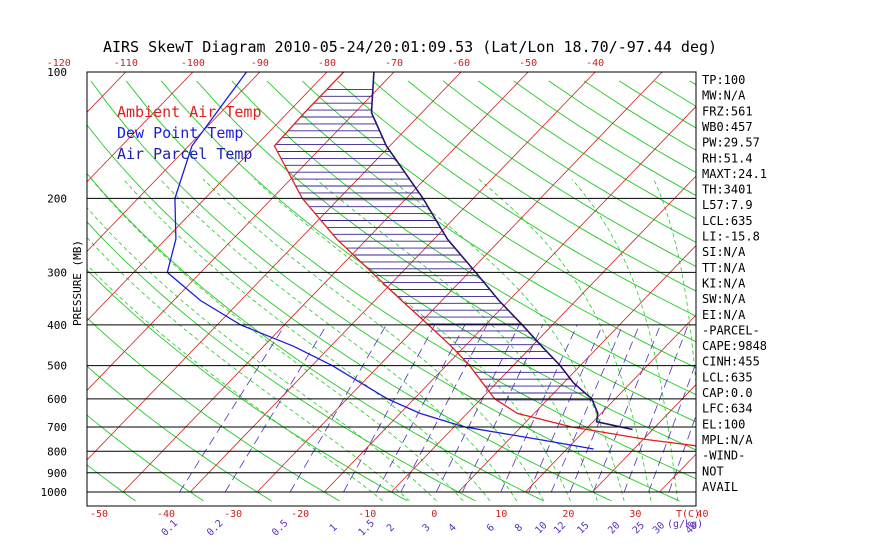 This screenshot has width=870, height=560. I want to click on bottom-temp-tick-label: 10, so click(501, 514).